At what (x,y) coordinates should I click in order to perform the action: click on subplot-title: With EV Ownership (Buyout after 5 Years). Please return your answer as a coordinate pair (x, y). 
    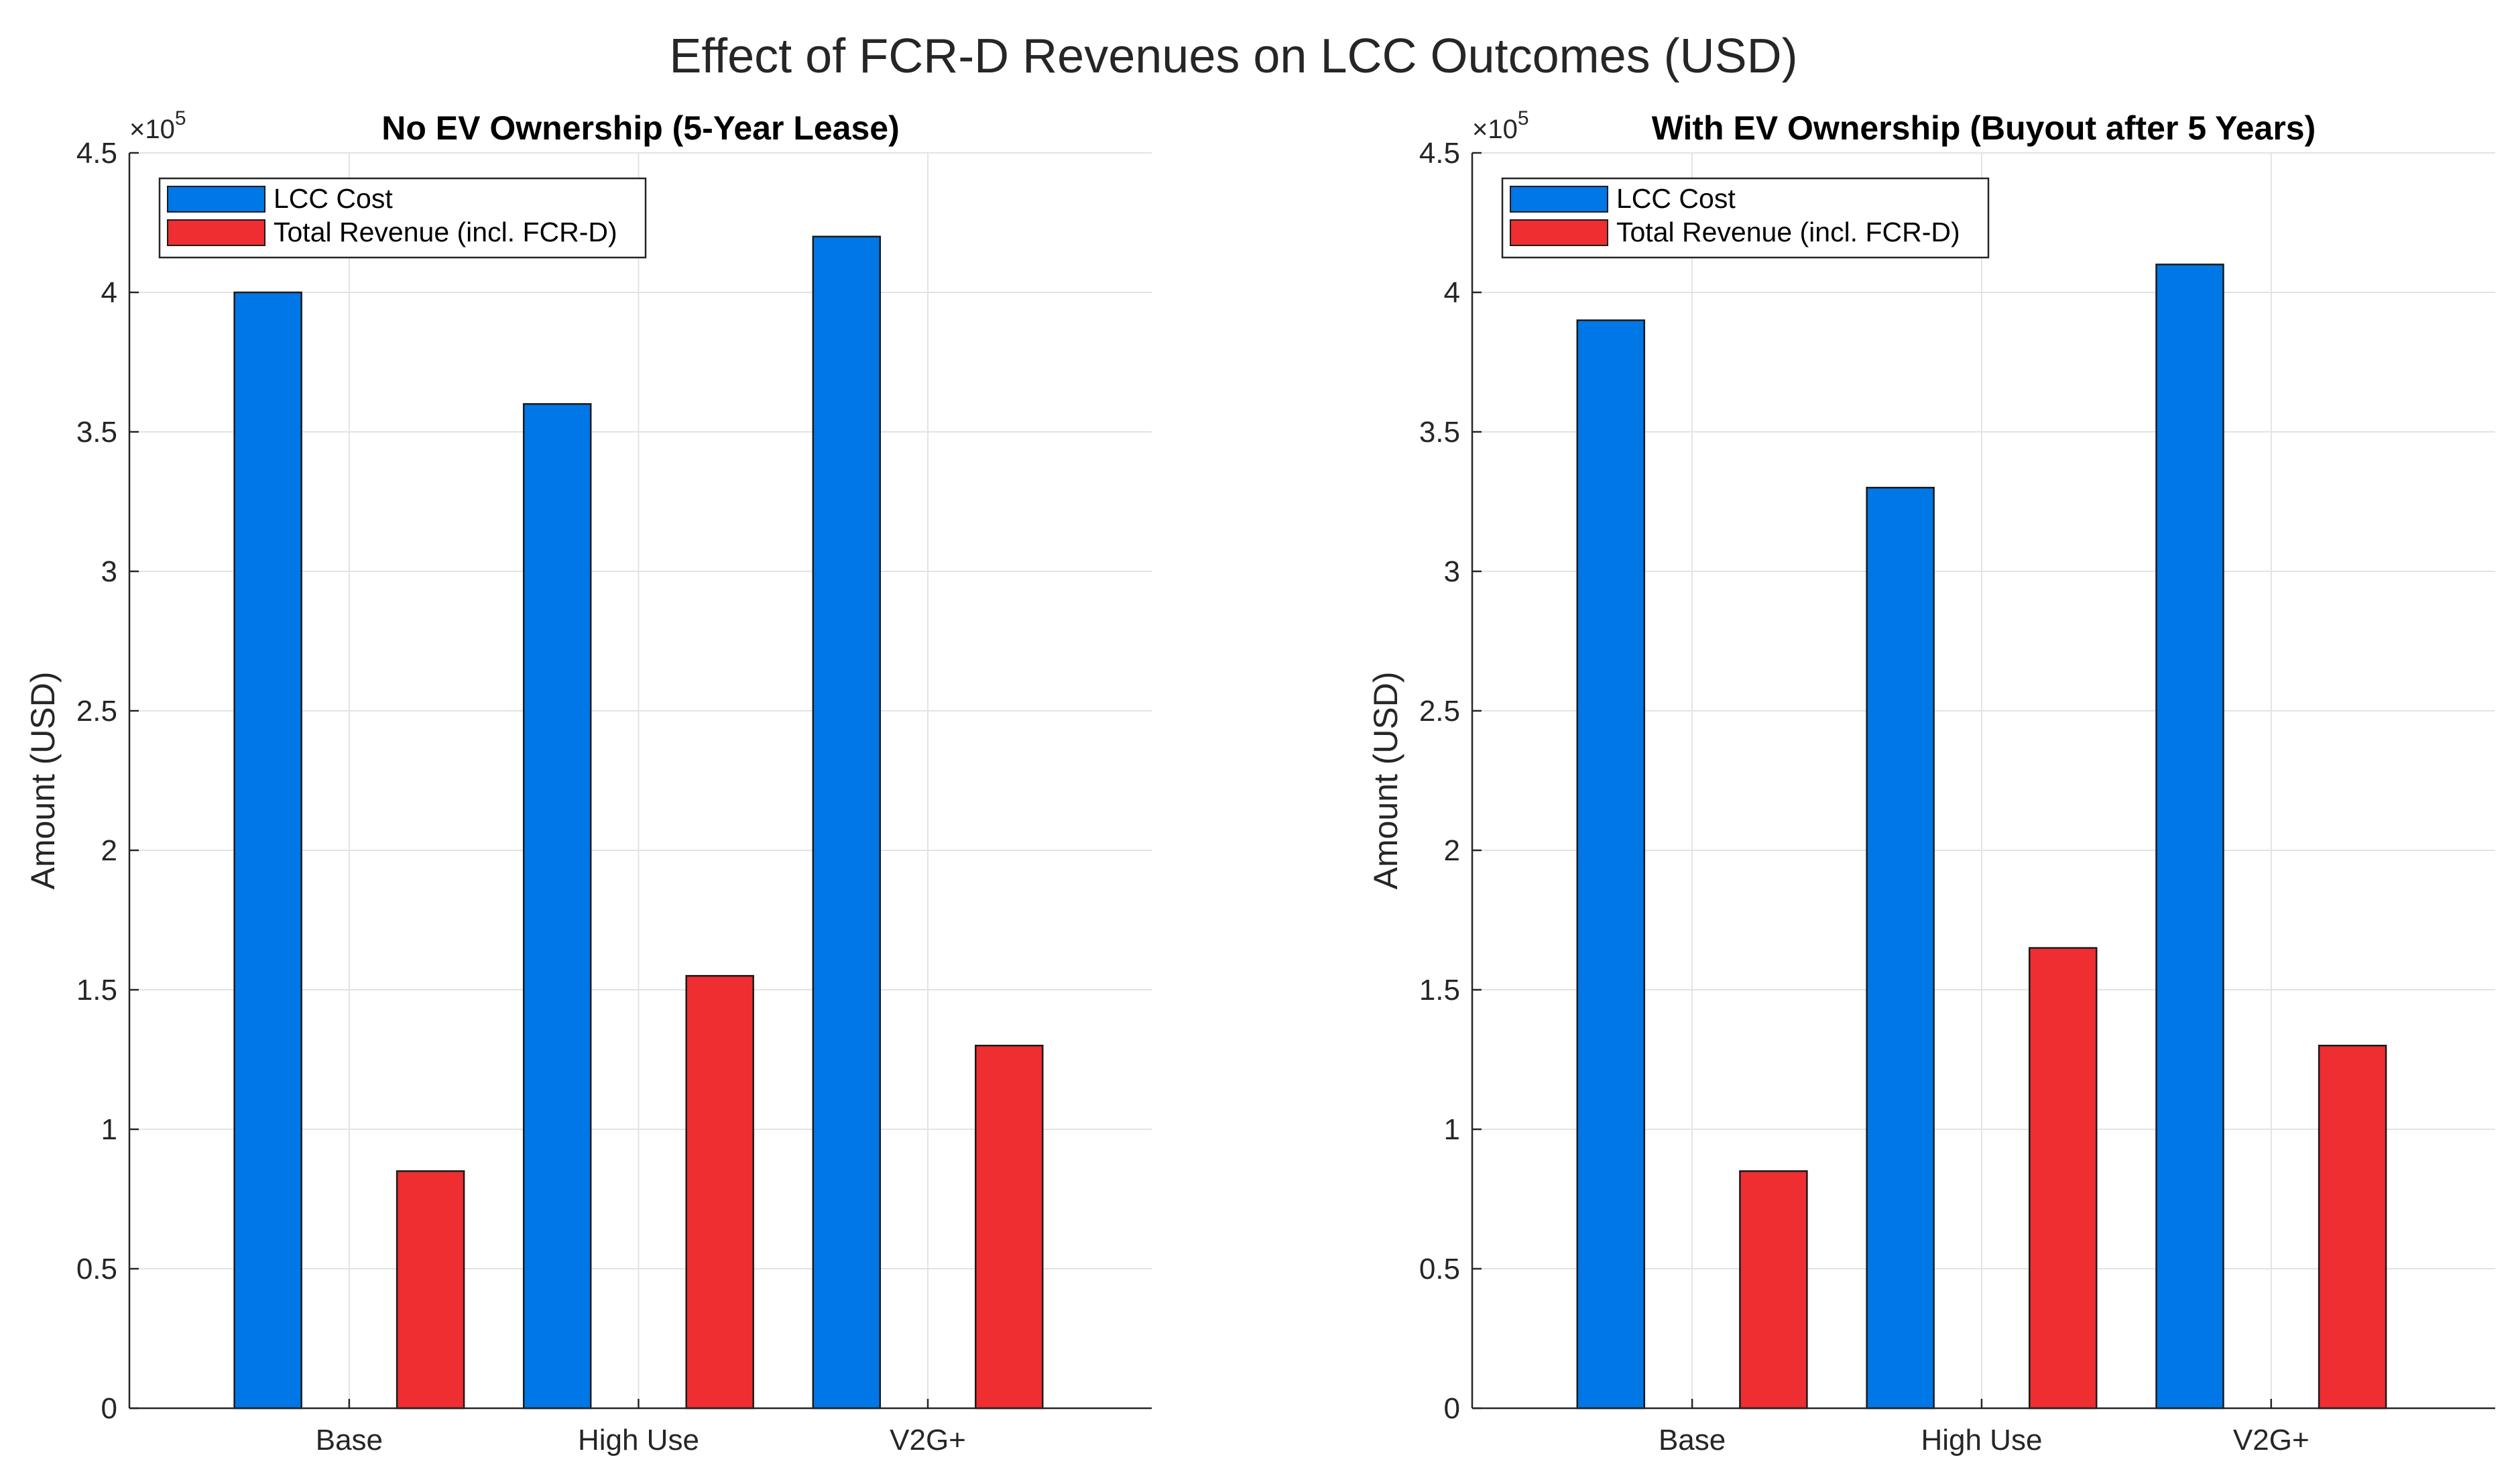
    Looking at the image, I should click on (1984, 128).